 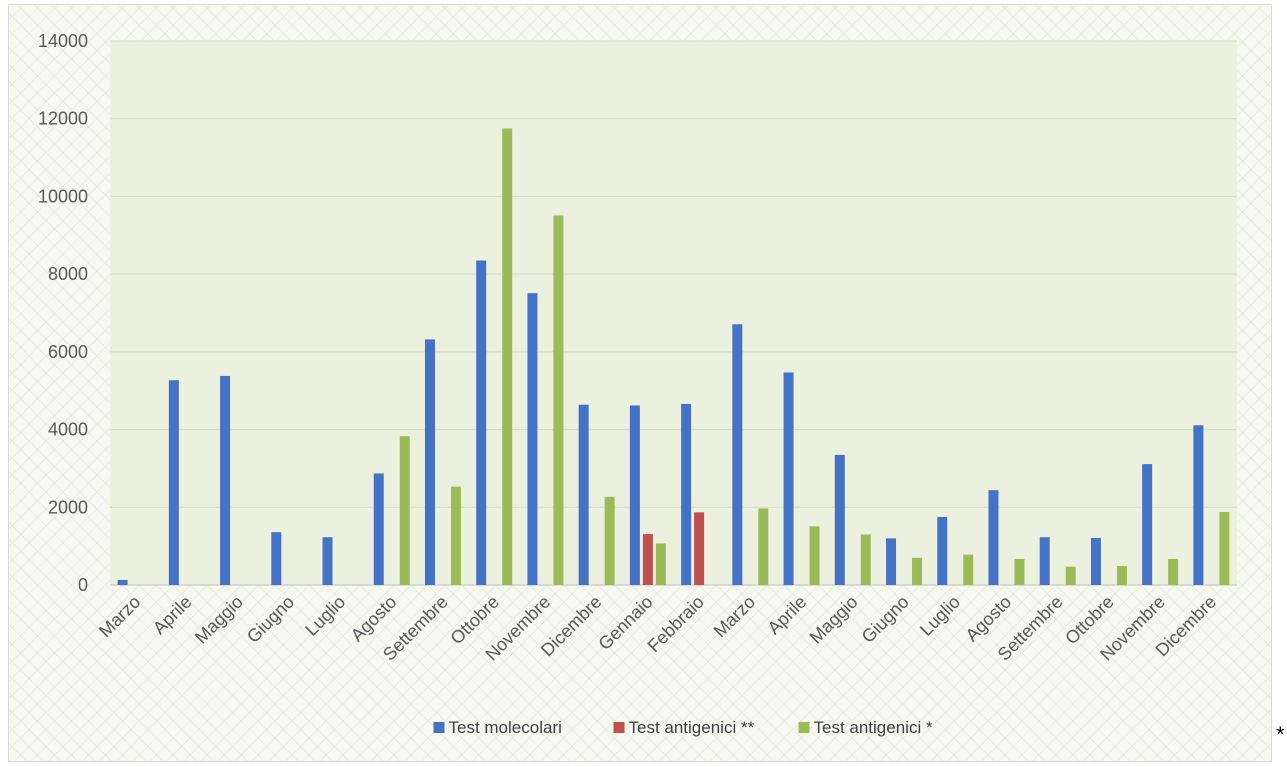 I want to click on y-tick-label: 2000, so click(x=68, y=507).